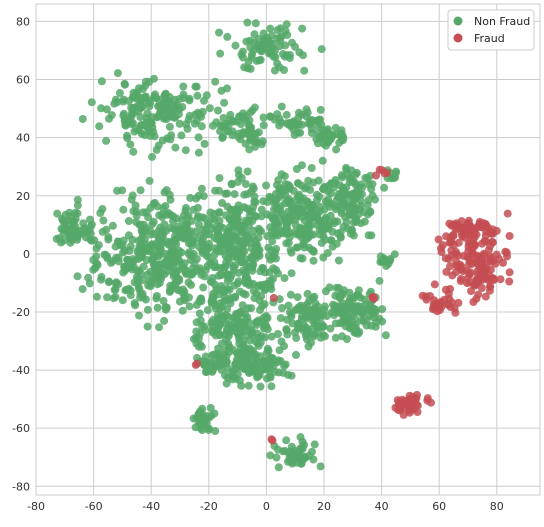 The width and height of the screenshot is (544, 527). What do you see at coordinates (23, 21) in the screenshot?
I see `y-tick-label: 80` at bounding box center [23, 21].